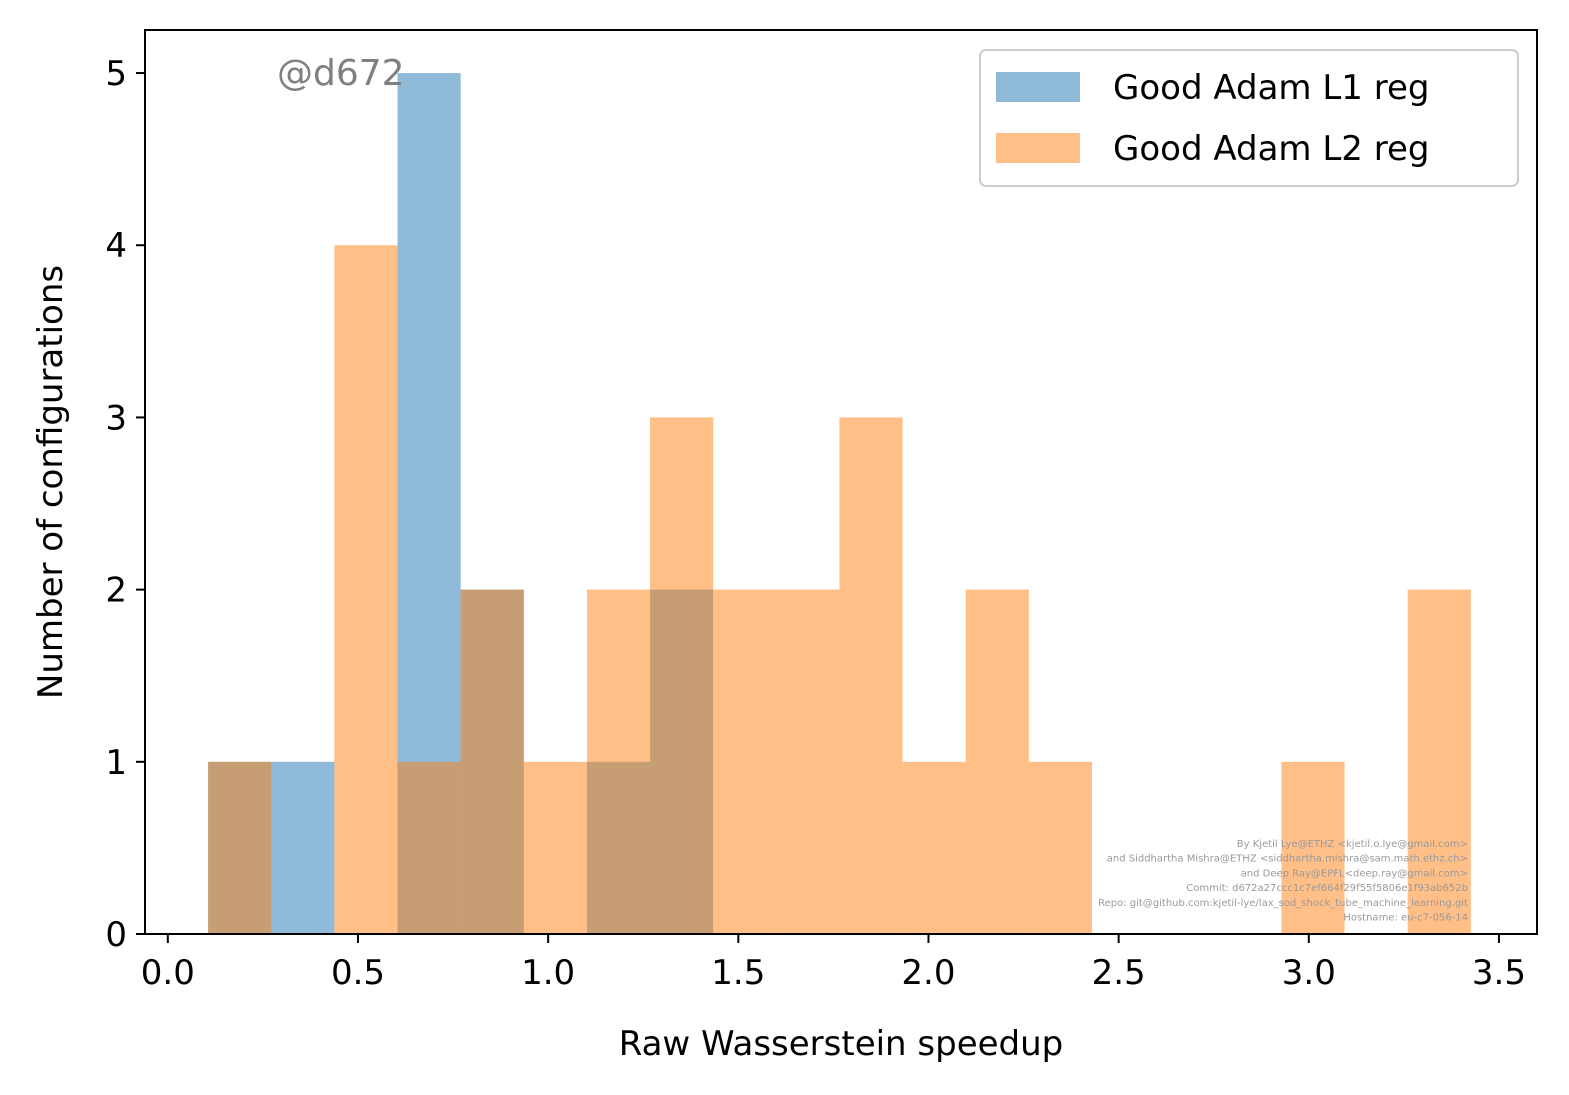 This screenshot has width=1569, height=1095. What do you see at coordinates (116, 74) in the screenshot?
I see `y-tick-label: 5` at bounding box center [116, 74].